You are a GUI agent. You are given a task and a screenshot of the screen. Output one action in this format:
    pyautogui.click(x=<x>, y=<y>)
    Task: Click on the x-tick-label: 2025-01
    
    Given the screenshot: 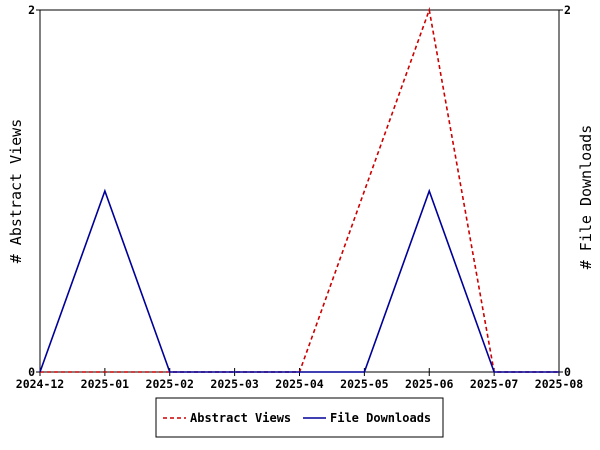 What is the action you would take?
    pyautogui.click(x=105, y=384)
    